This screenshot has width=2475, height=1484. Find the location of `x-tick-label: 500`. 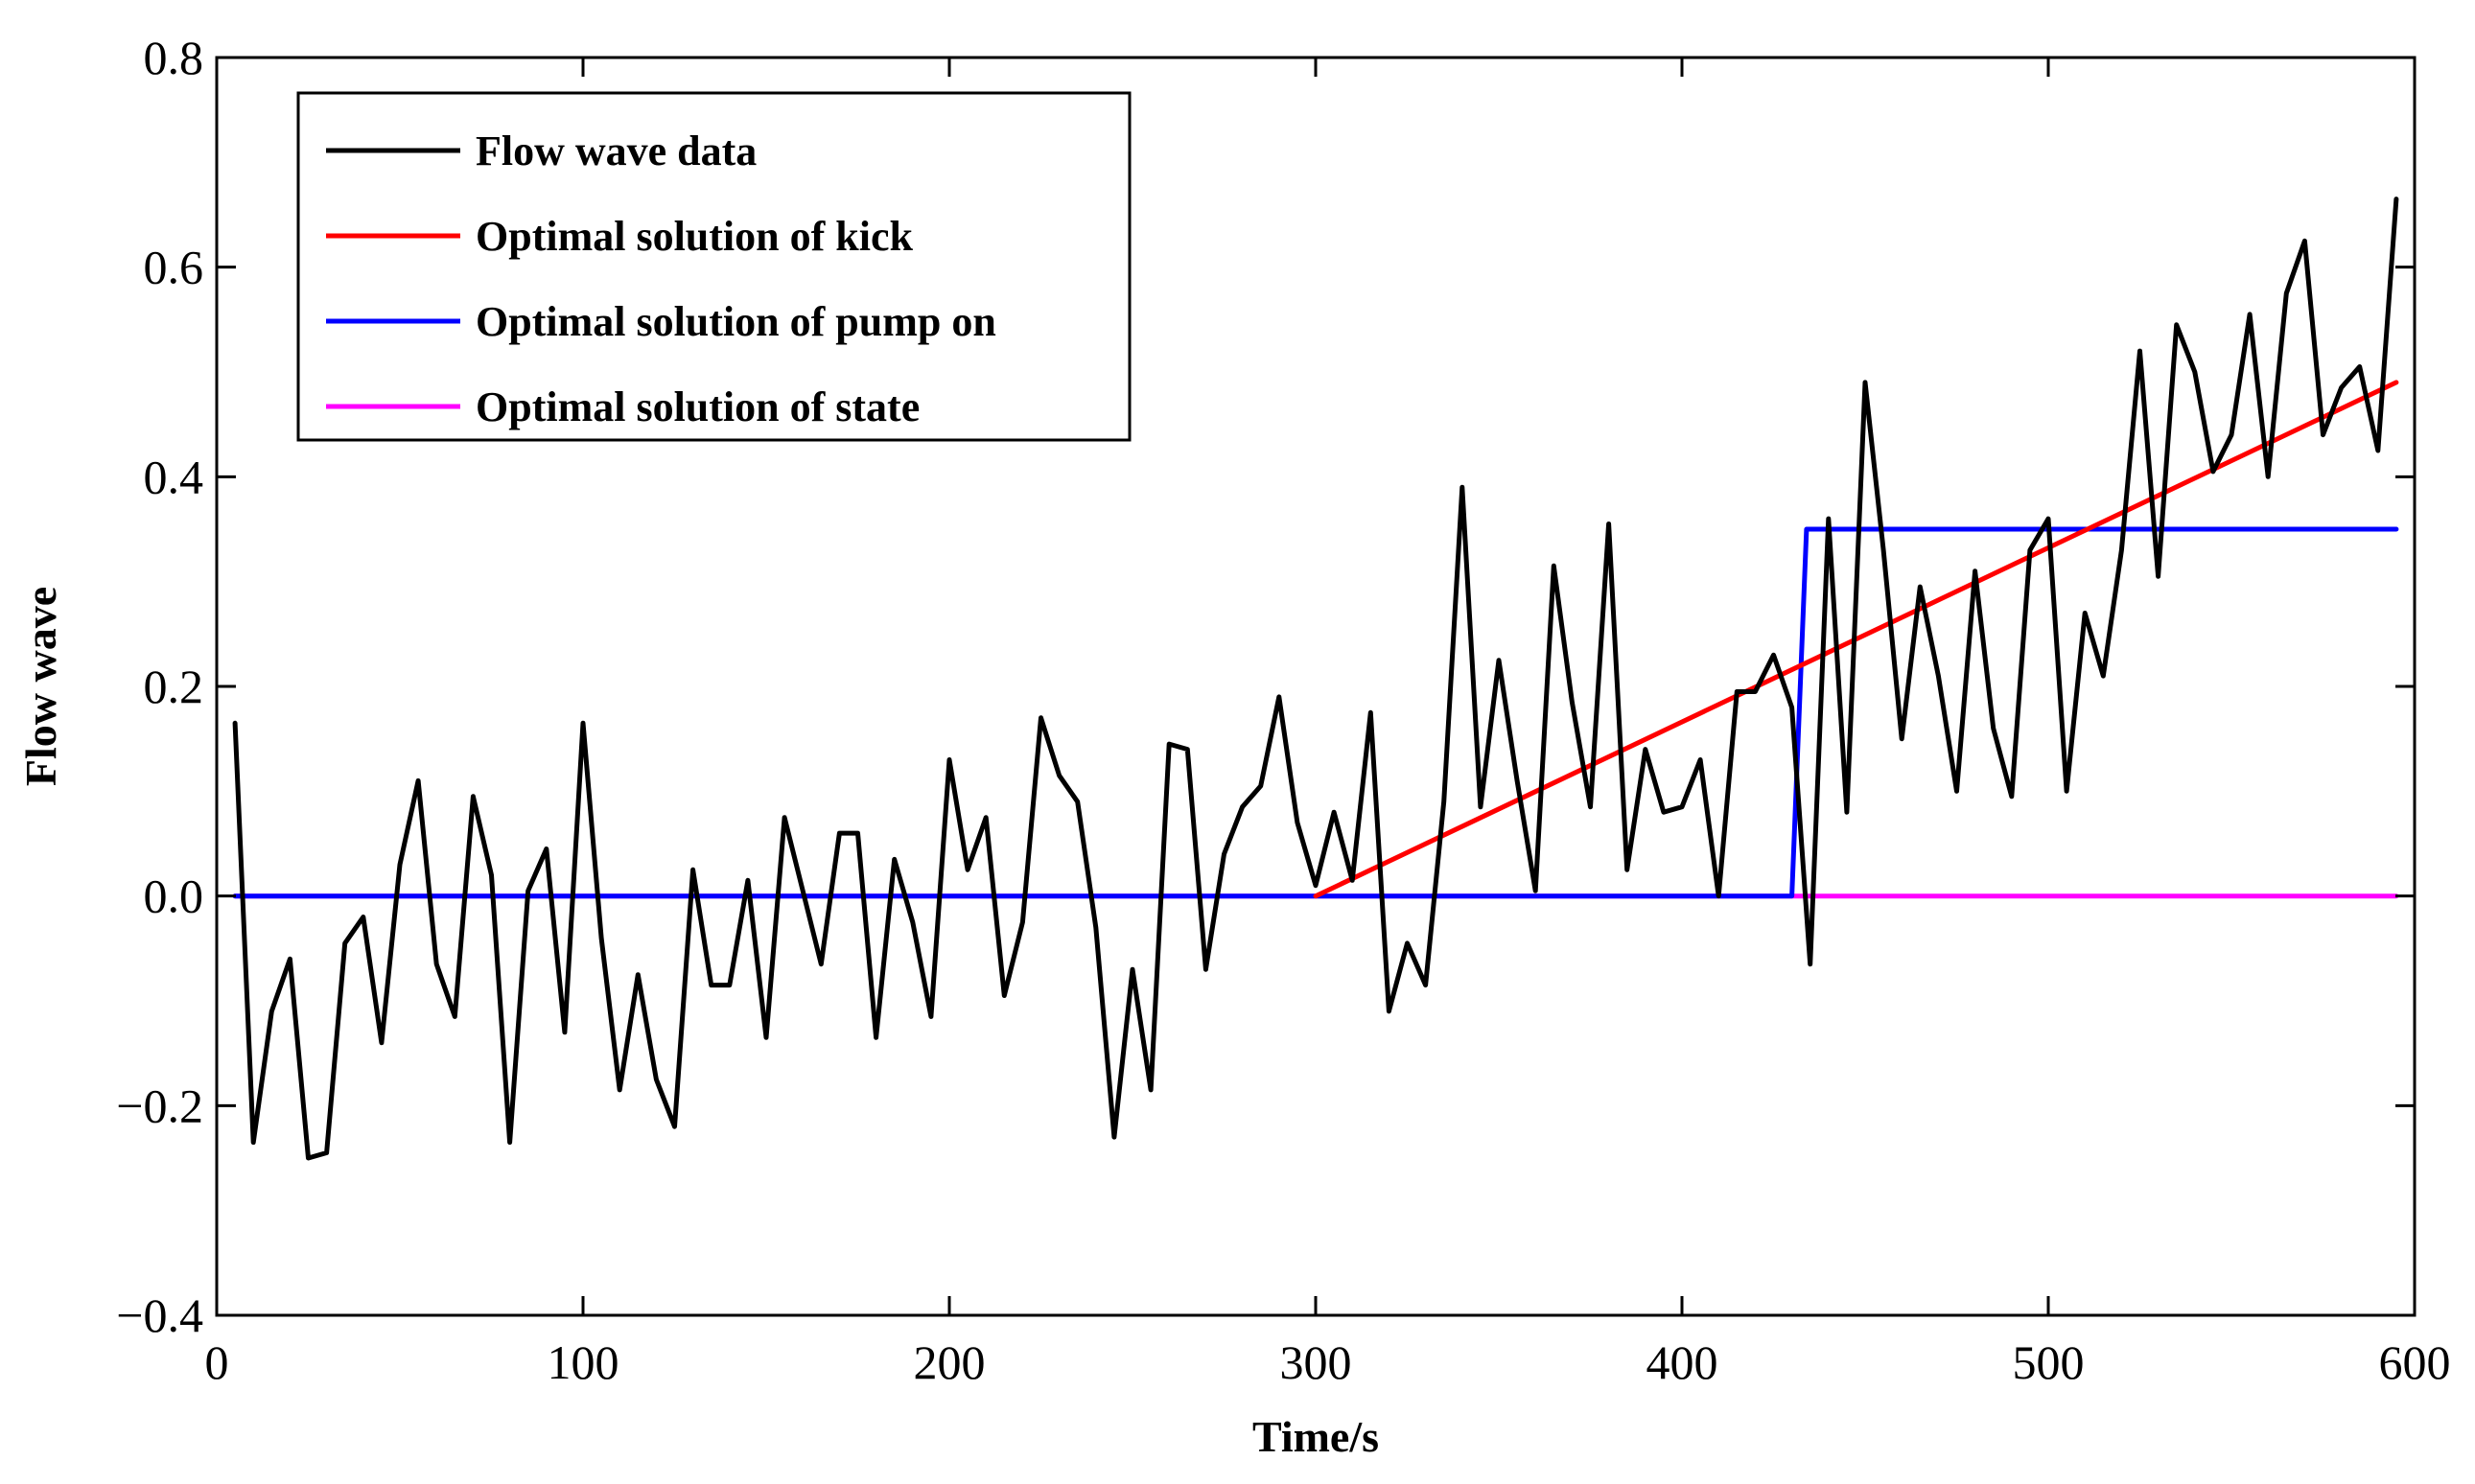

x-tick-label: 500 is located at coordinates (2049, 1362).